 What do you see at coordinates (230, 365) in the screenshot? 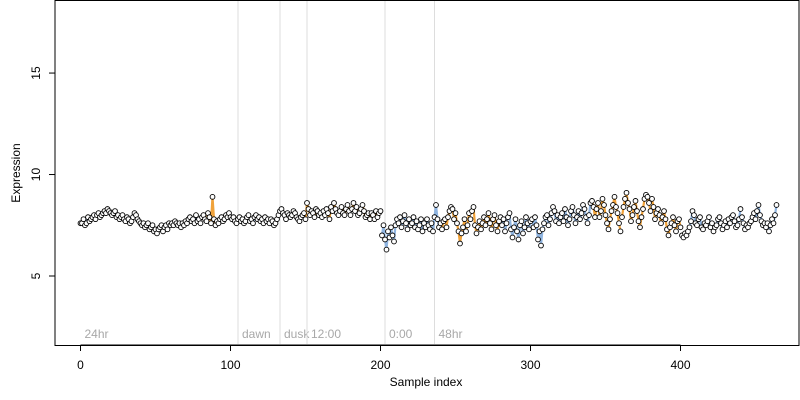
I see `x-tick-label: 100` at bounding box center [230, 365].